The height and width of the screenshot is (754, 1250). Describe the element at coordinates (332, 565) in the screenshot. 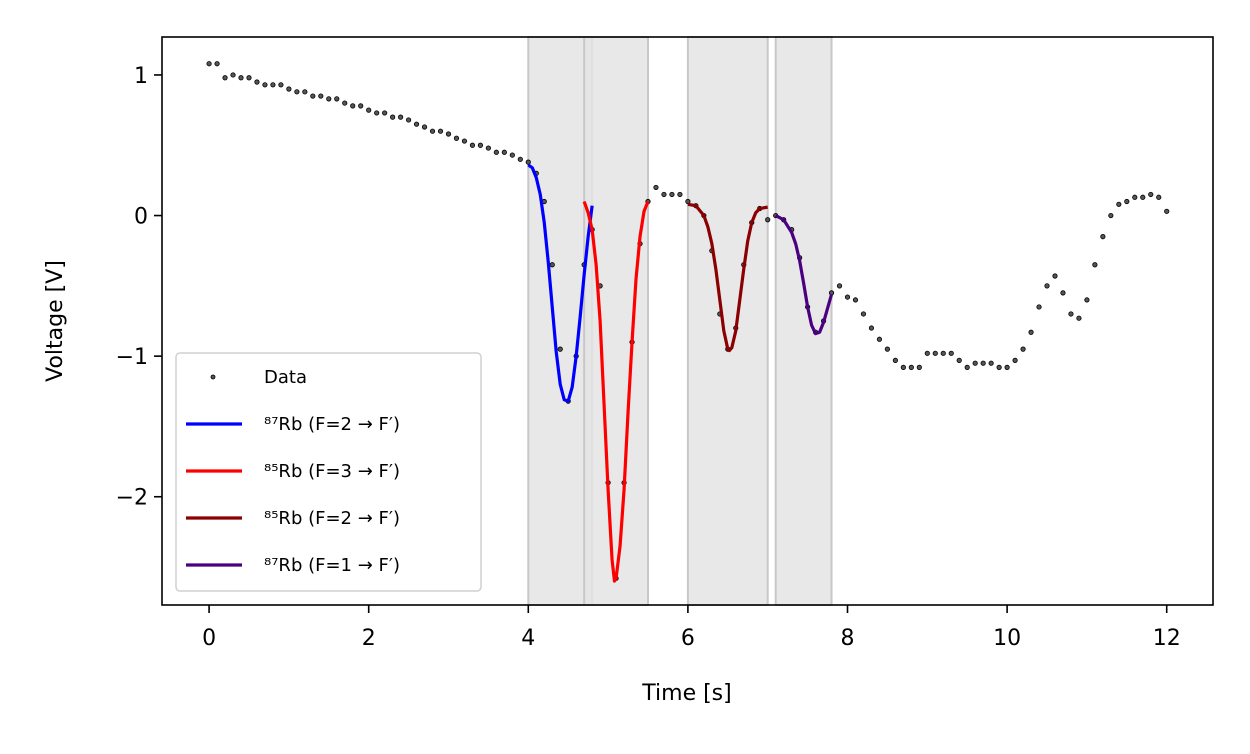

I see `legend-label: ⁸⁷Rb (F=1 → F′)` at that location.